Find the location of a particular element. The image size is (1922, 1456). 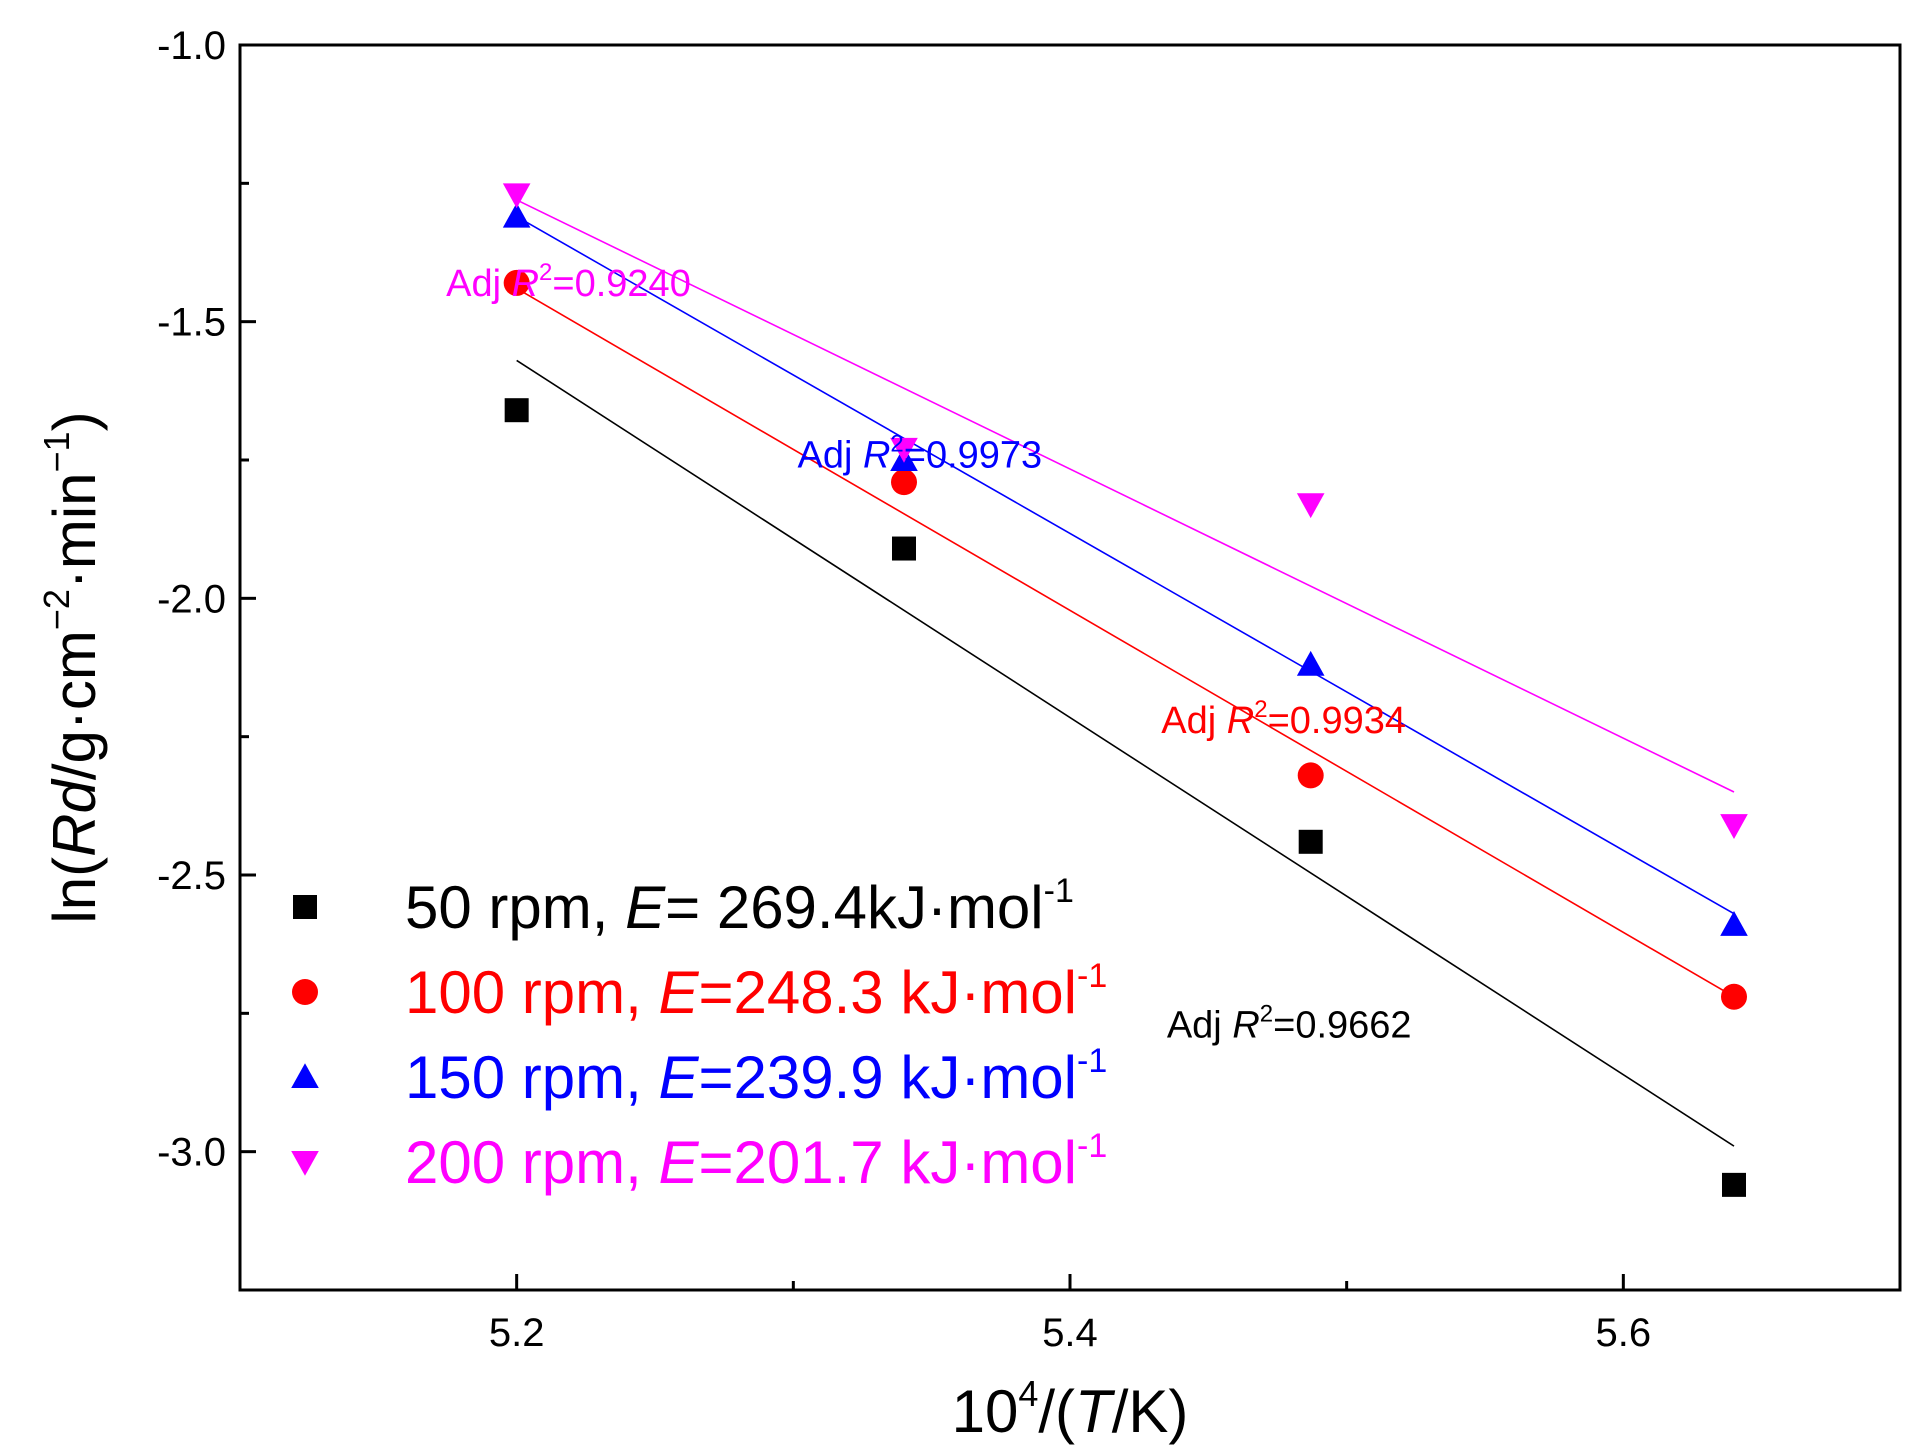

legend-prefix: 100 rpm, is located at coordinates (531, 992).